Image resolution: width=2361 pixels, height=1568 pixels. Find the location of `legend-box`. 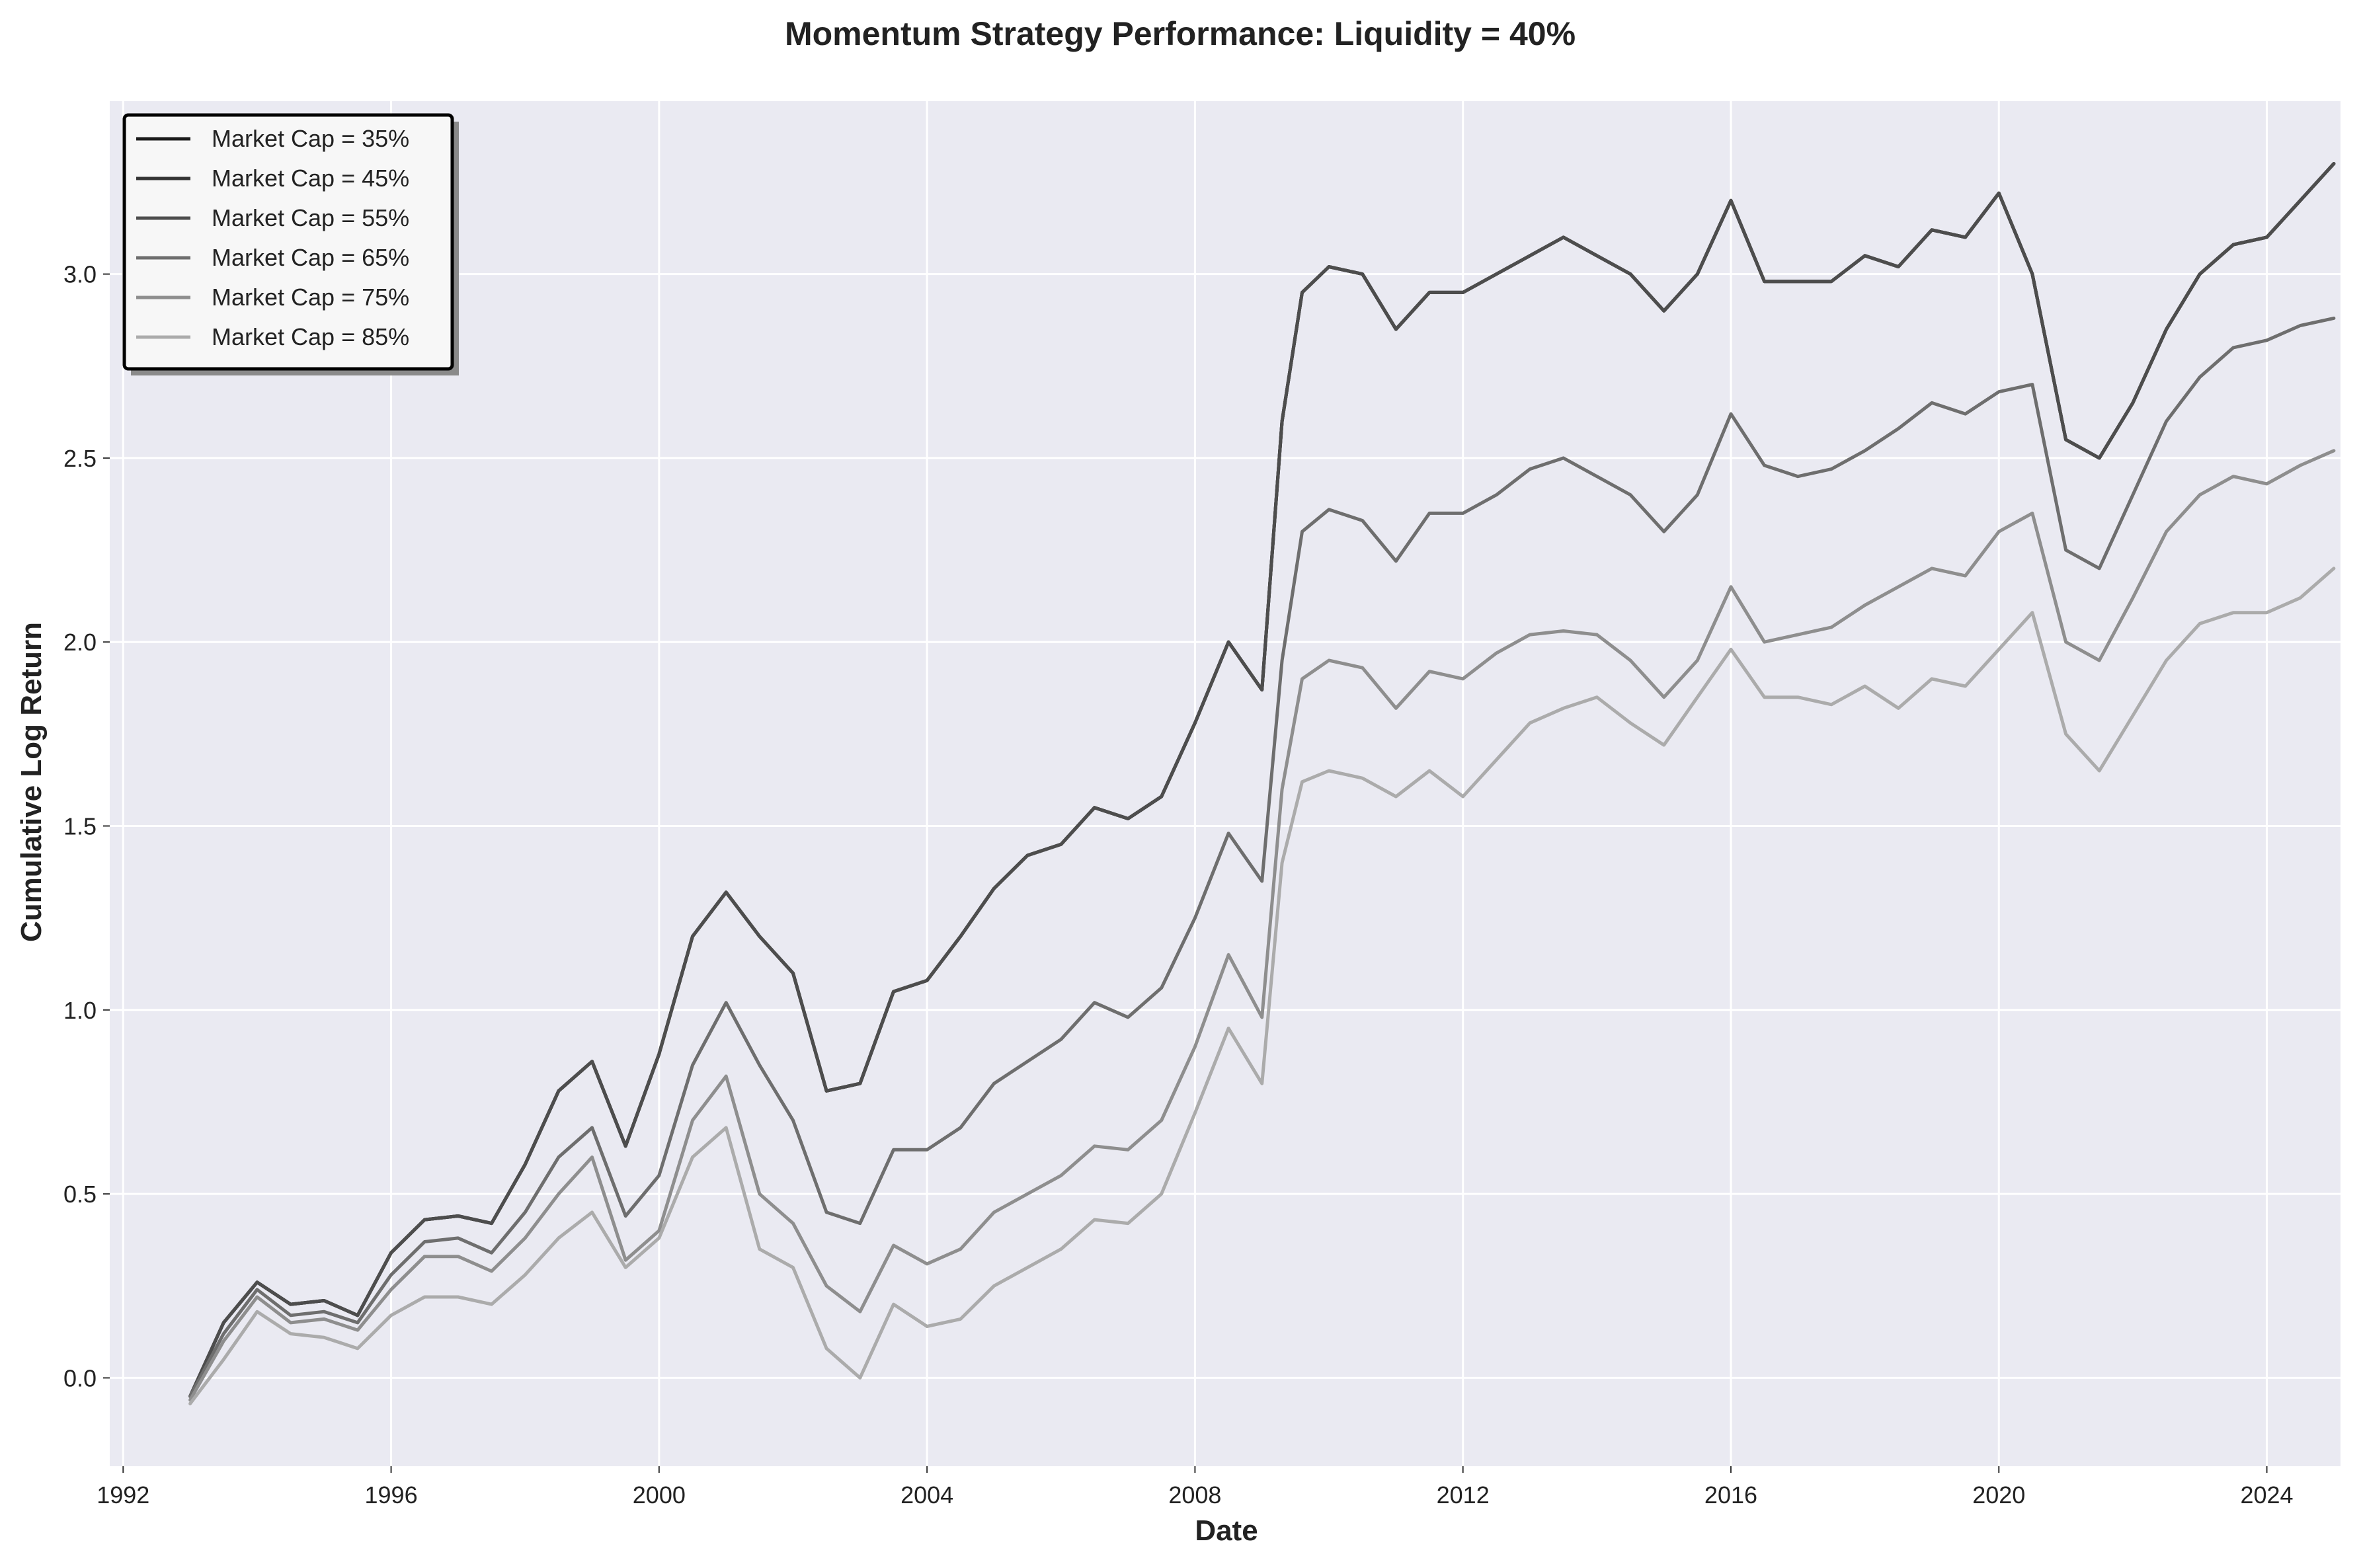

legend-box is located at coordinates (288, 242).